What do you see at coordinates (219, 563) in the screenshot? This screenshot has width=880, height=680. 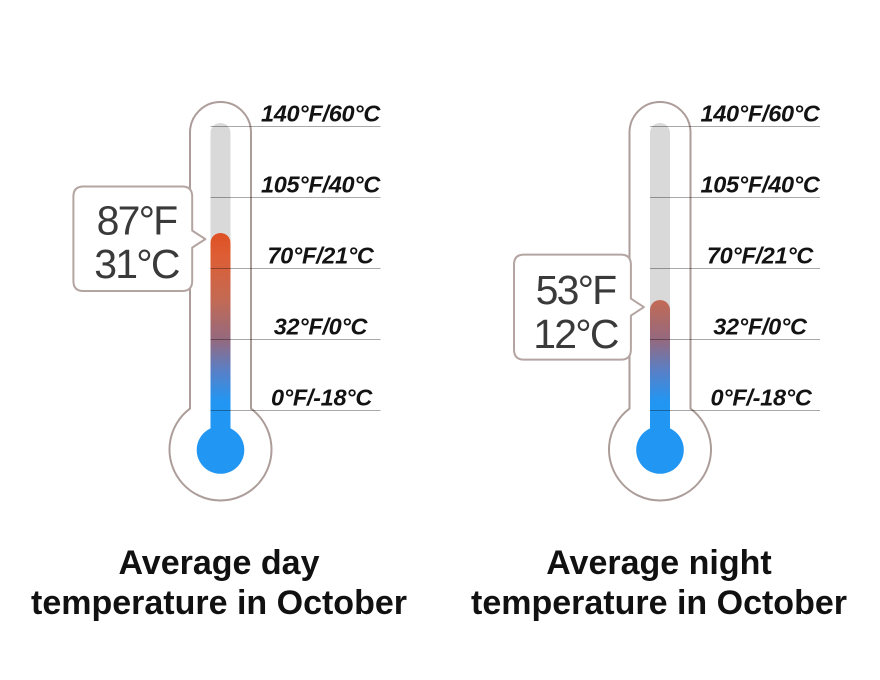 I see `svg-text: Average day` at bounding box center [219, 563].